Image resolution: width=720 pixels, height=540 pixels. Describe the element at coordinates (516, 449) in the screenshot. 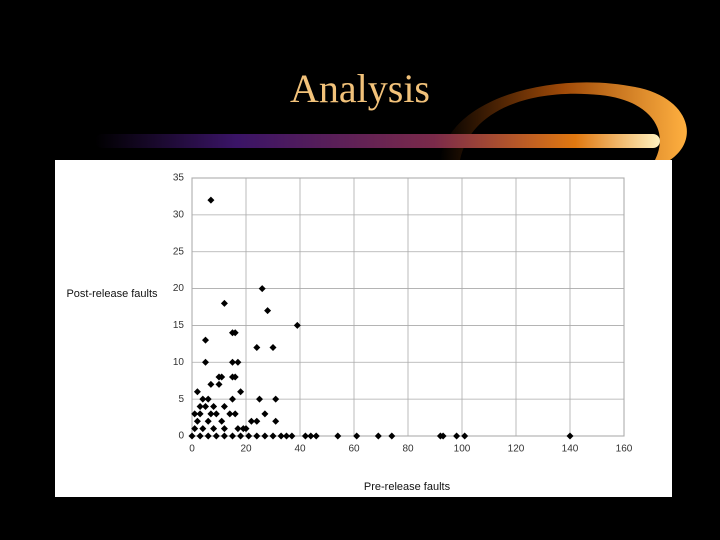

I see `x-tick-label: 120` at that location.